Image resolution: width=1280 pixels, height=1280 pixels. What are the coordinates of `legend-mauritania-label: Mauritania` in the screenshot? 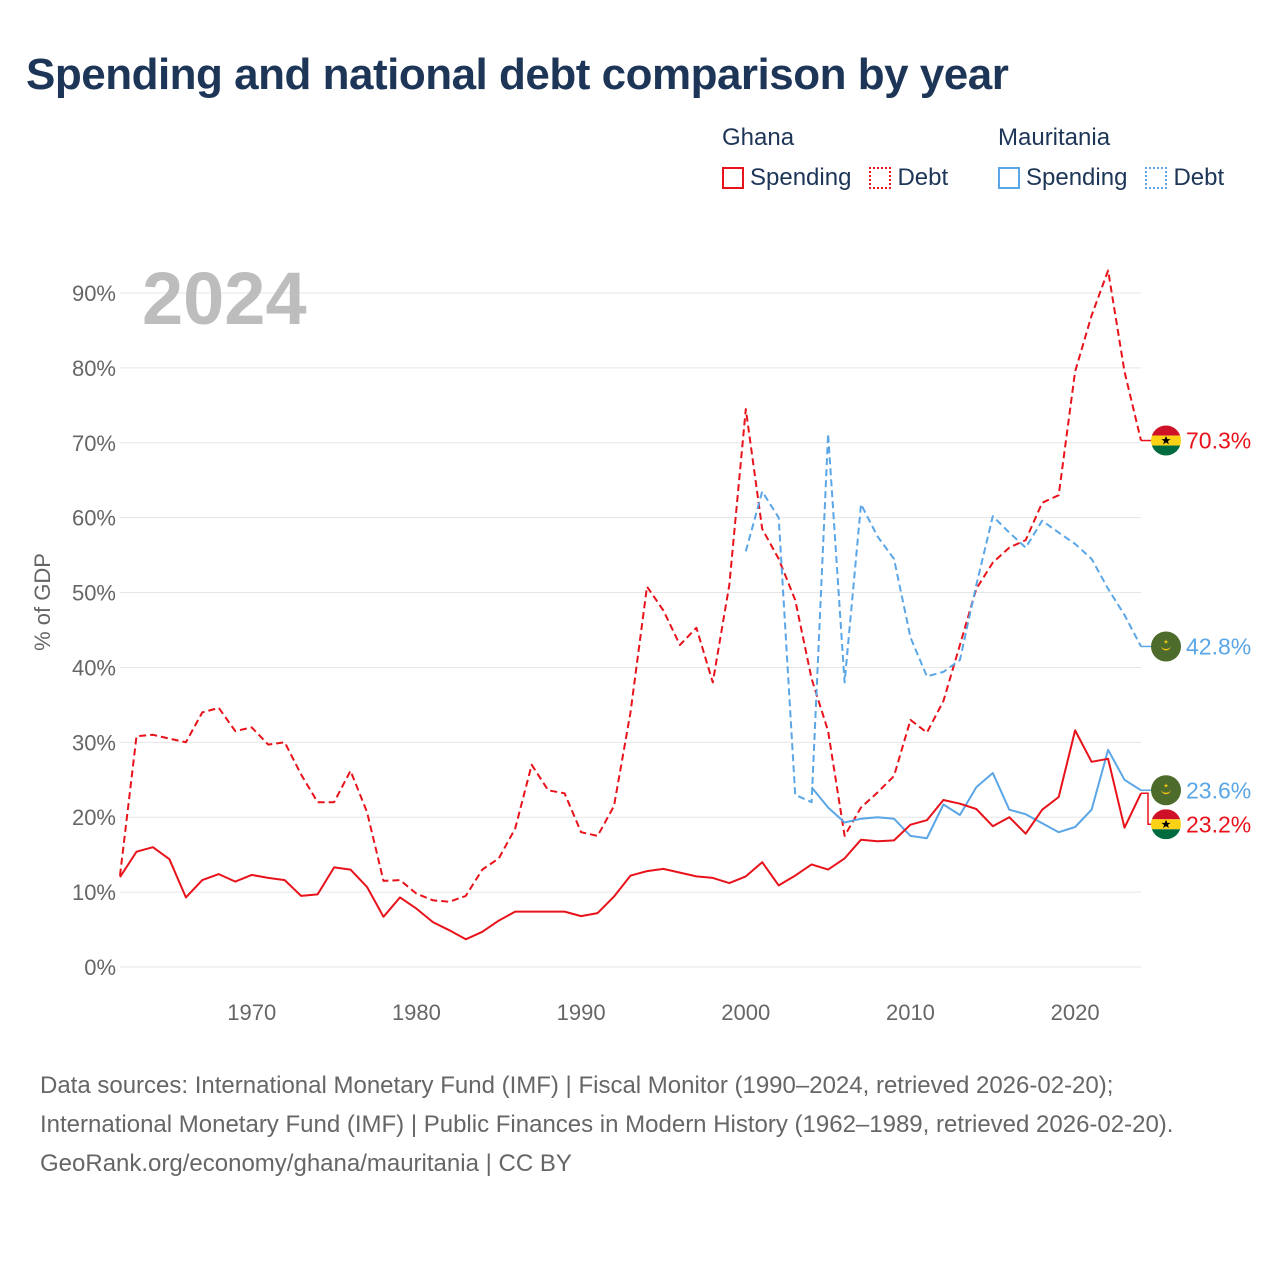 It's located at (1054, 137).